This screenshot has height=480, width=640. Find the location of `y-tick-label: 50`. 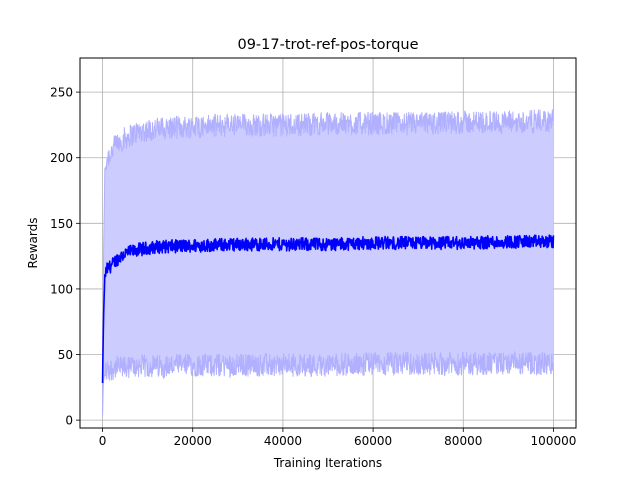

y-tick-label: 50 is located at coordinates (65, 355).